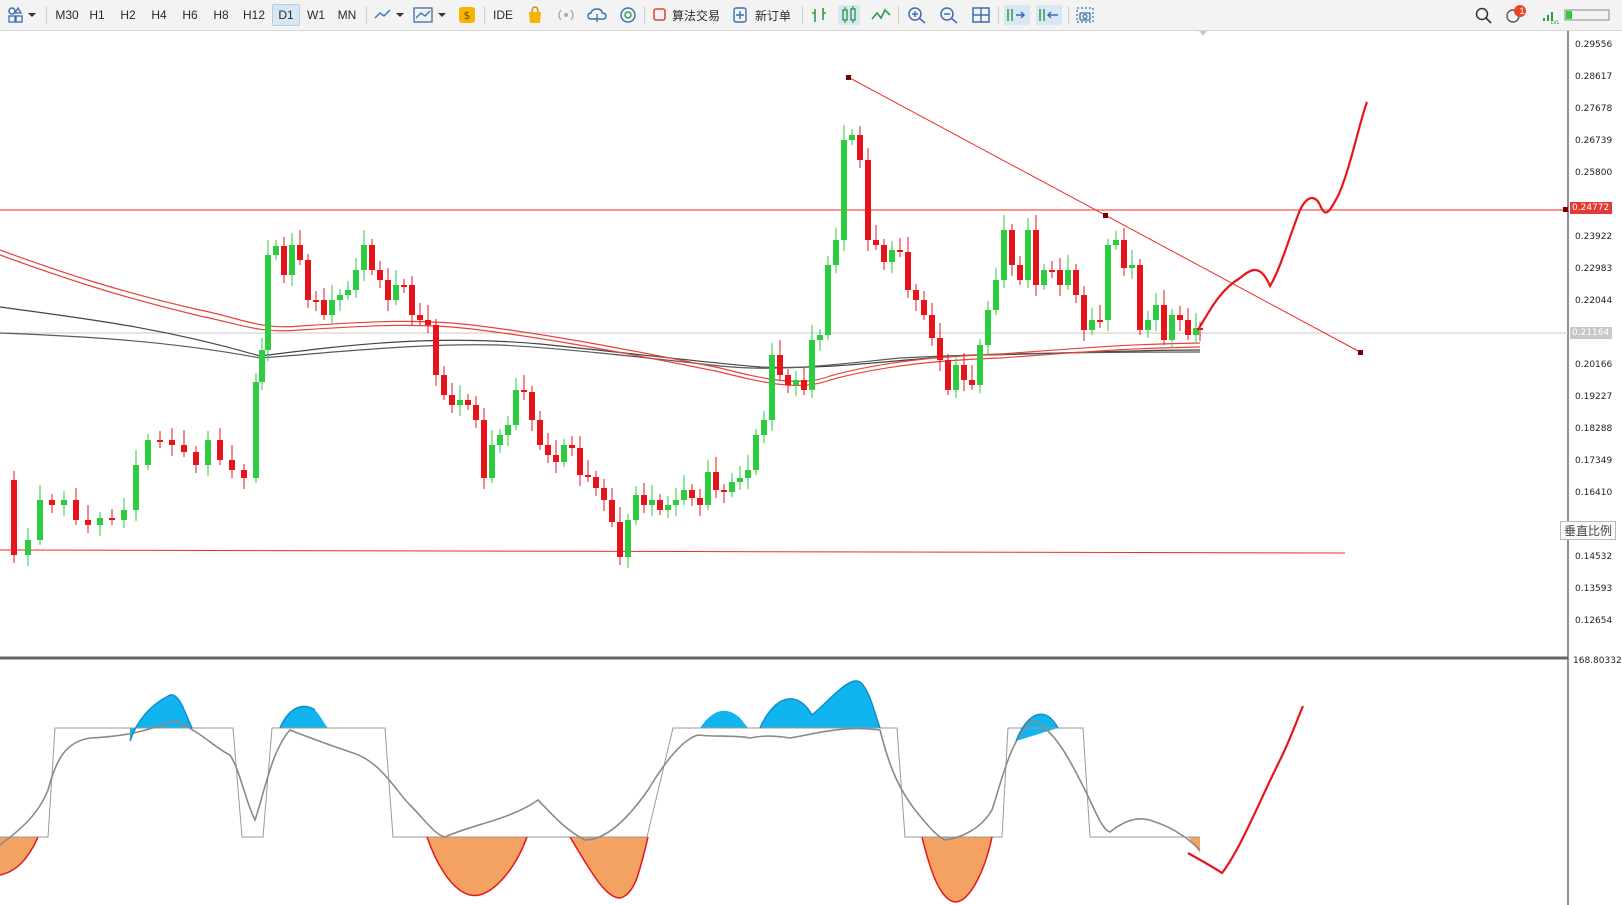  I want to click on trendline-mid-handle, so click(1105, 215).